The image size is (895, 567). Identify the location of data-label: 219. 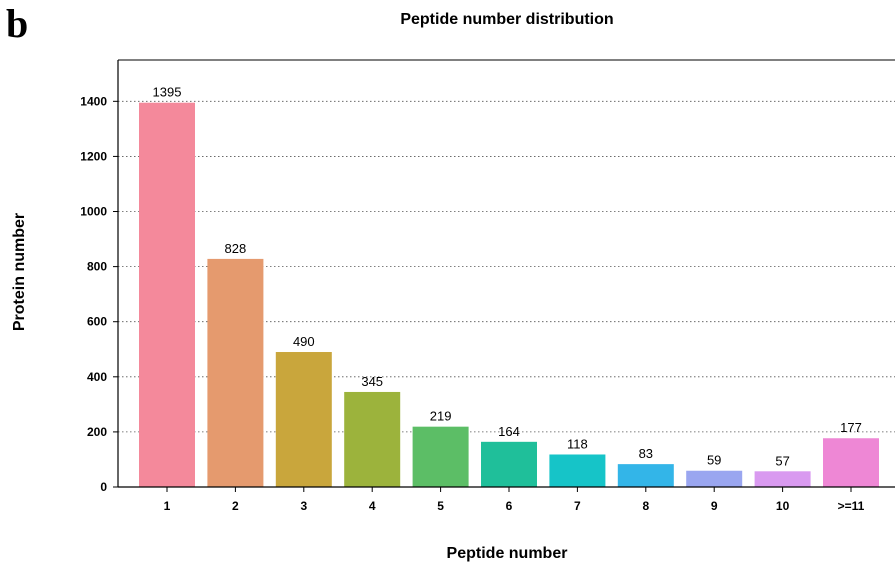
(441, 416).